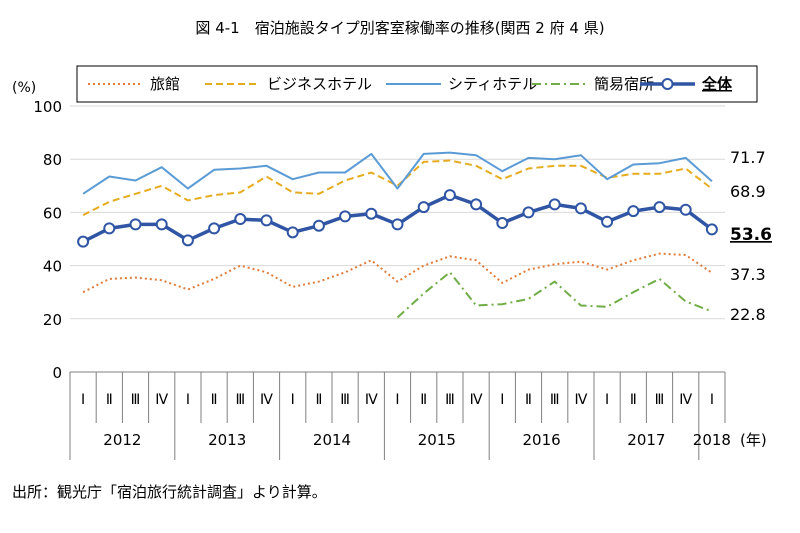  Describe the element at coordinates (165, 84) in the screenshot. I see `legend-label: 旅館` at that location.